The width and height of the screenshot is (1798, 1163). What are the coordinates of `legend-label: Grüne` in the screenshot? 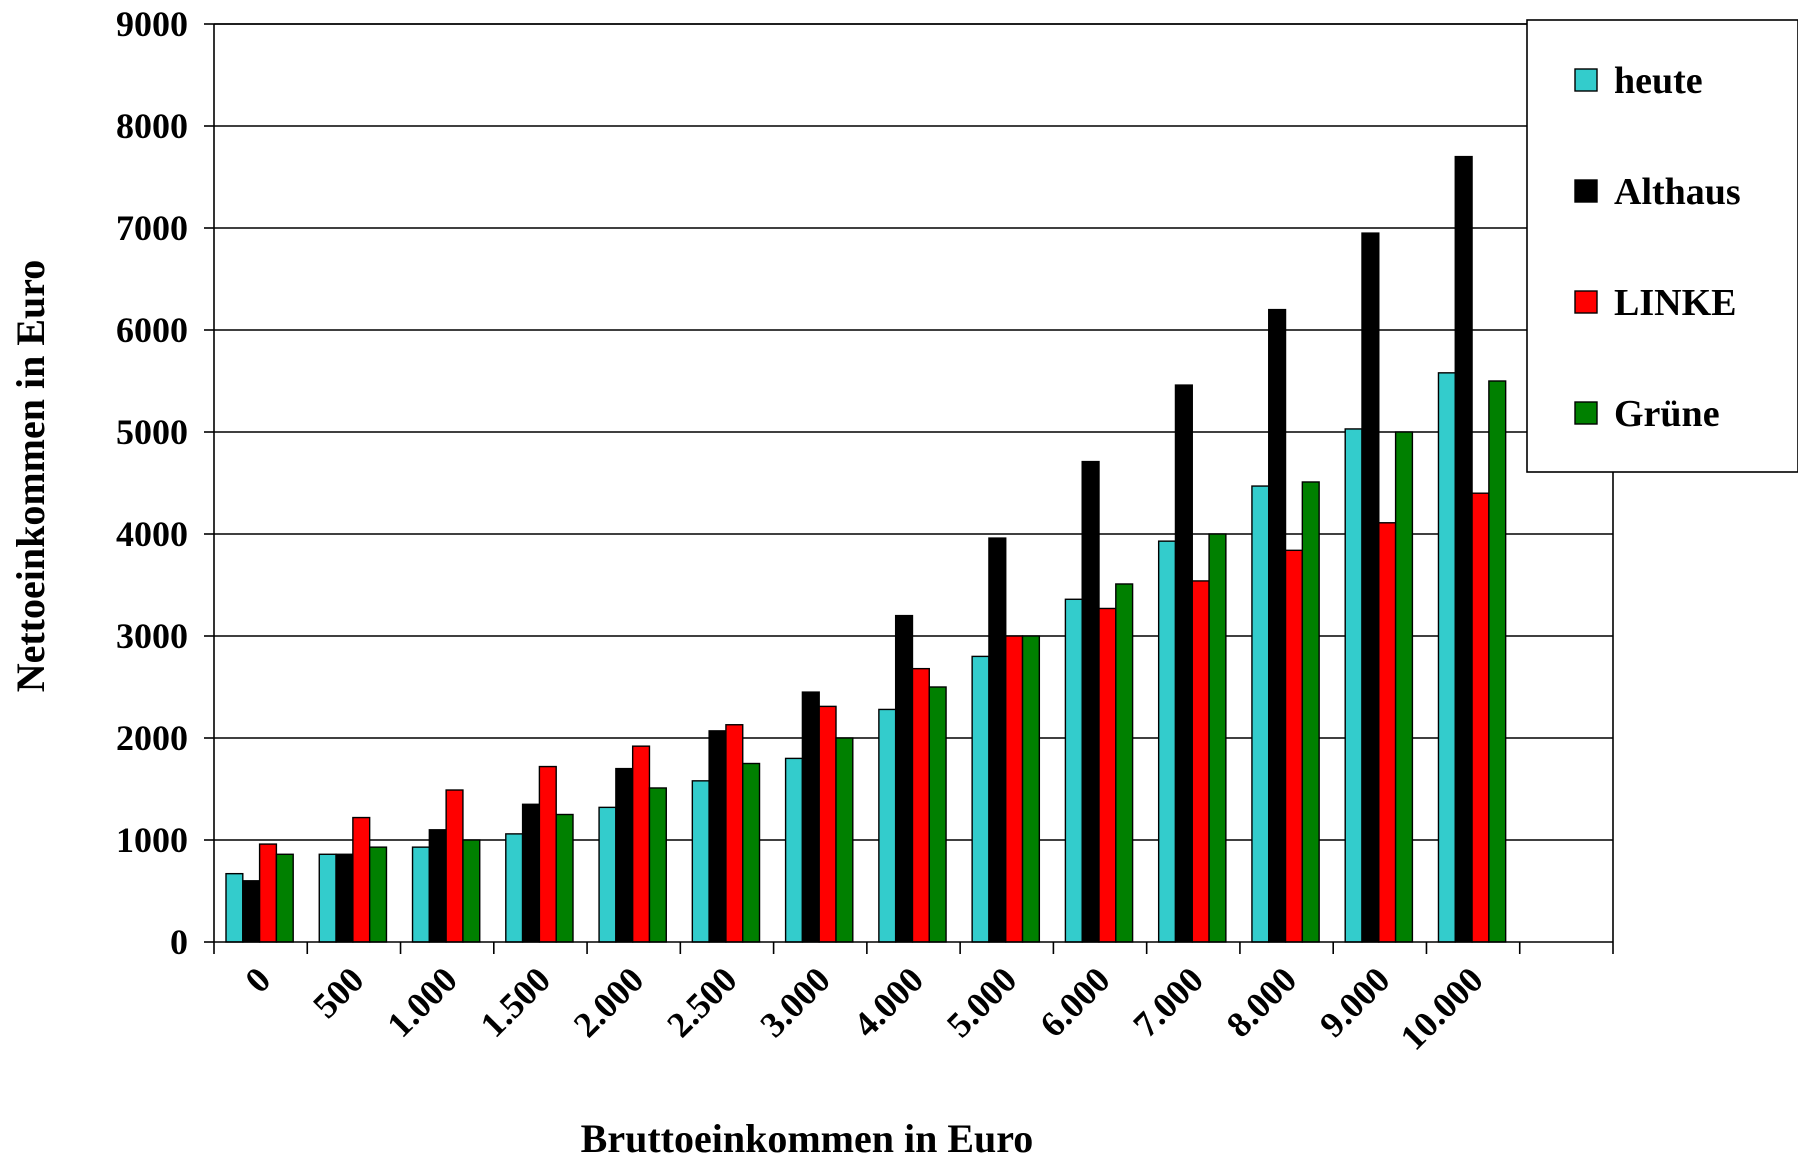 It's located at (1667, 414).